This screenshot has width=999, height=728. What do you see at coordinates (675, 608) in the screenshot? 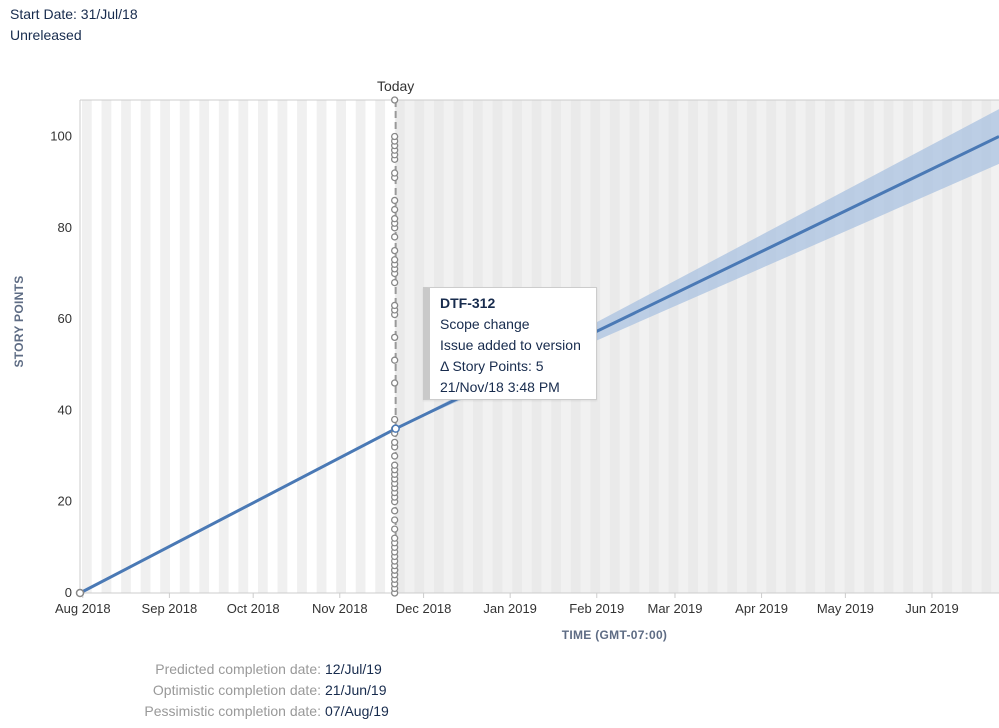
I see `x-tick-label: Mar 2019` at bounding box center [675, 608].